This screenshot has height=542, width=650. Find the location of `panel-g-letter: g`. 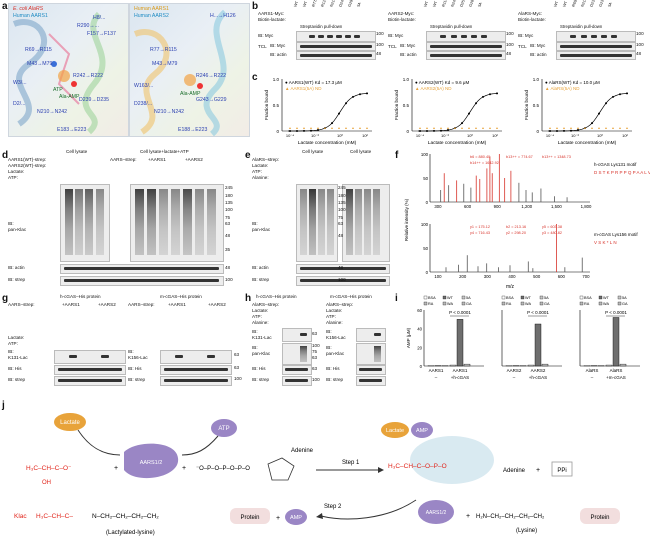

panel-g-letter: g is located at coordinates (5, 298).